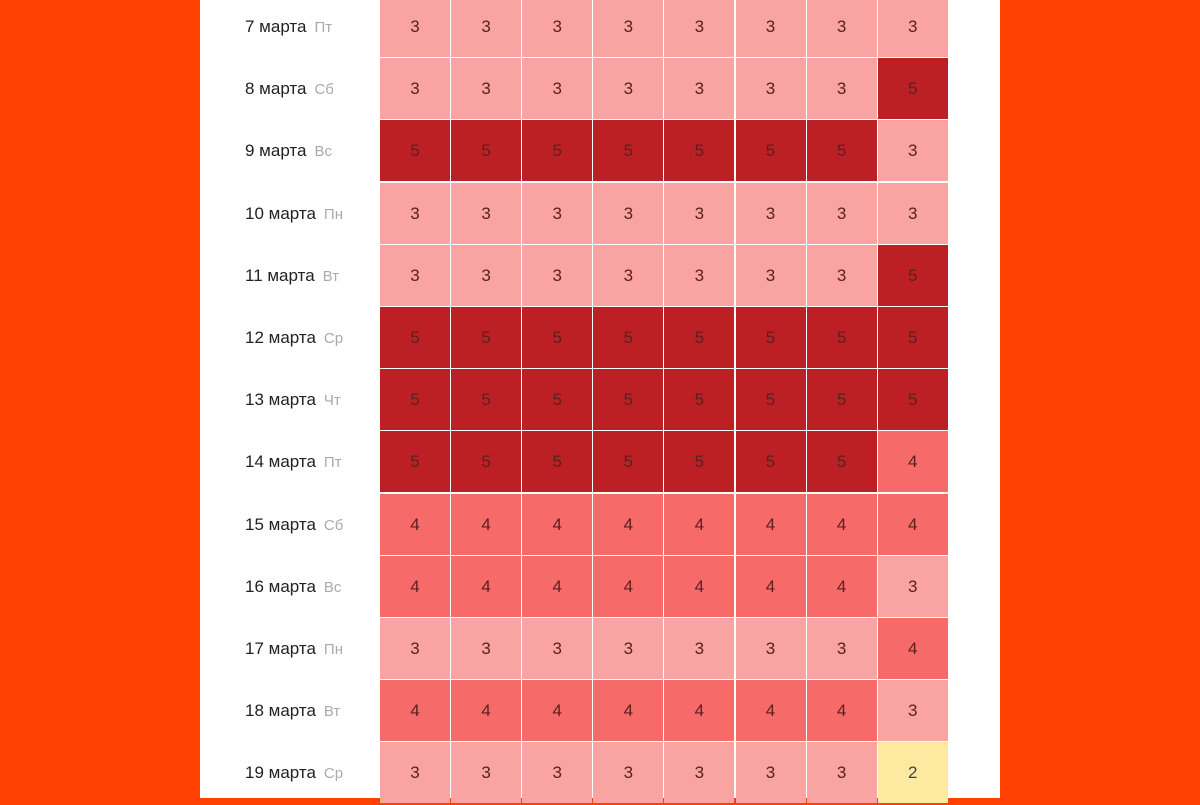 Image resolution: width=1200 pixels, height=805 pixels. Describe the element at coordinates (333, 774) in the screenshot. I see `row-weekday-label: Ср` at that location.